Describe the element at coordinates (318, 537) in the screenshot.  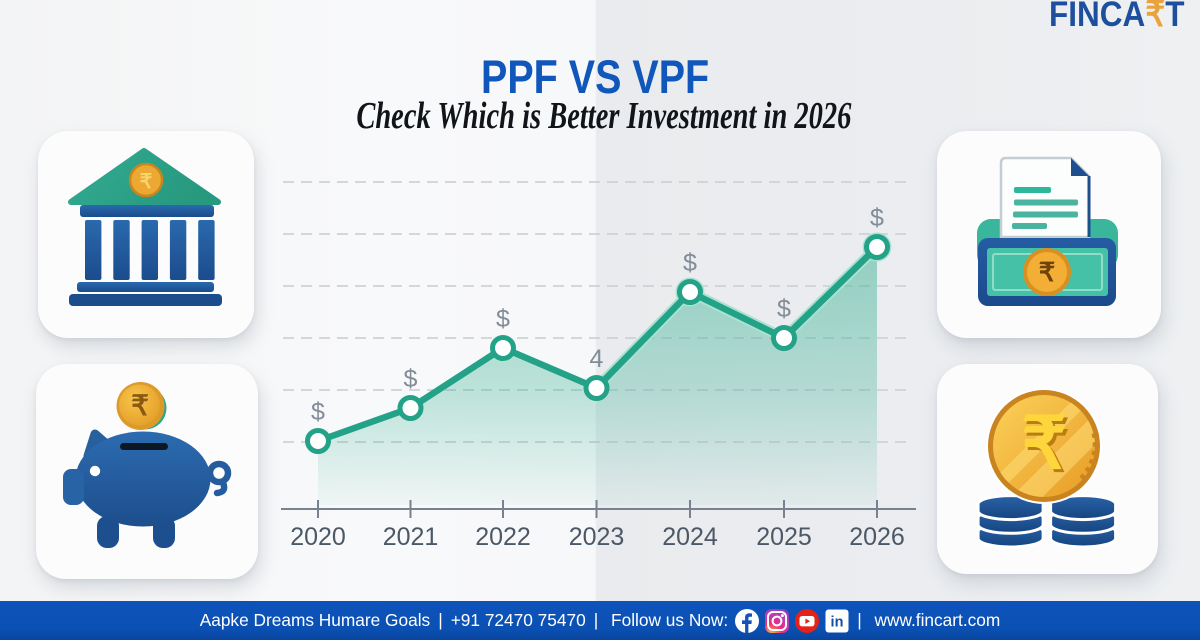
I see `svg-text: 2020` at that location.